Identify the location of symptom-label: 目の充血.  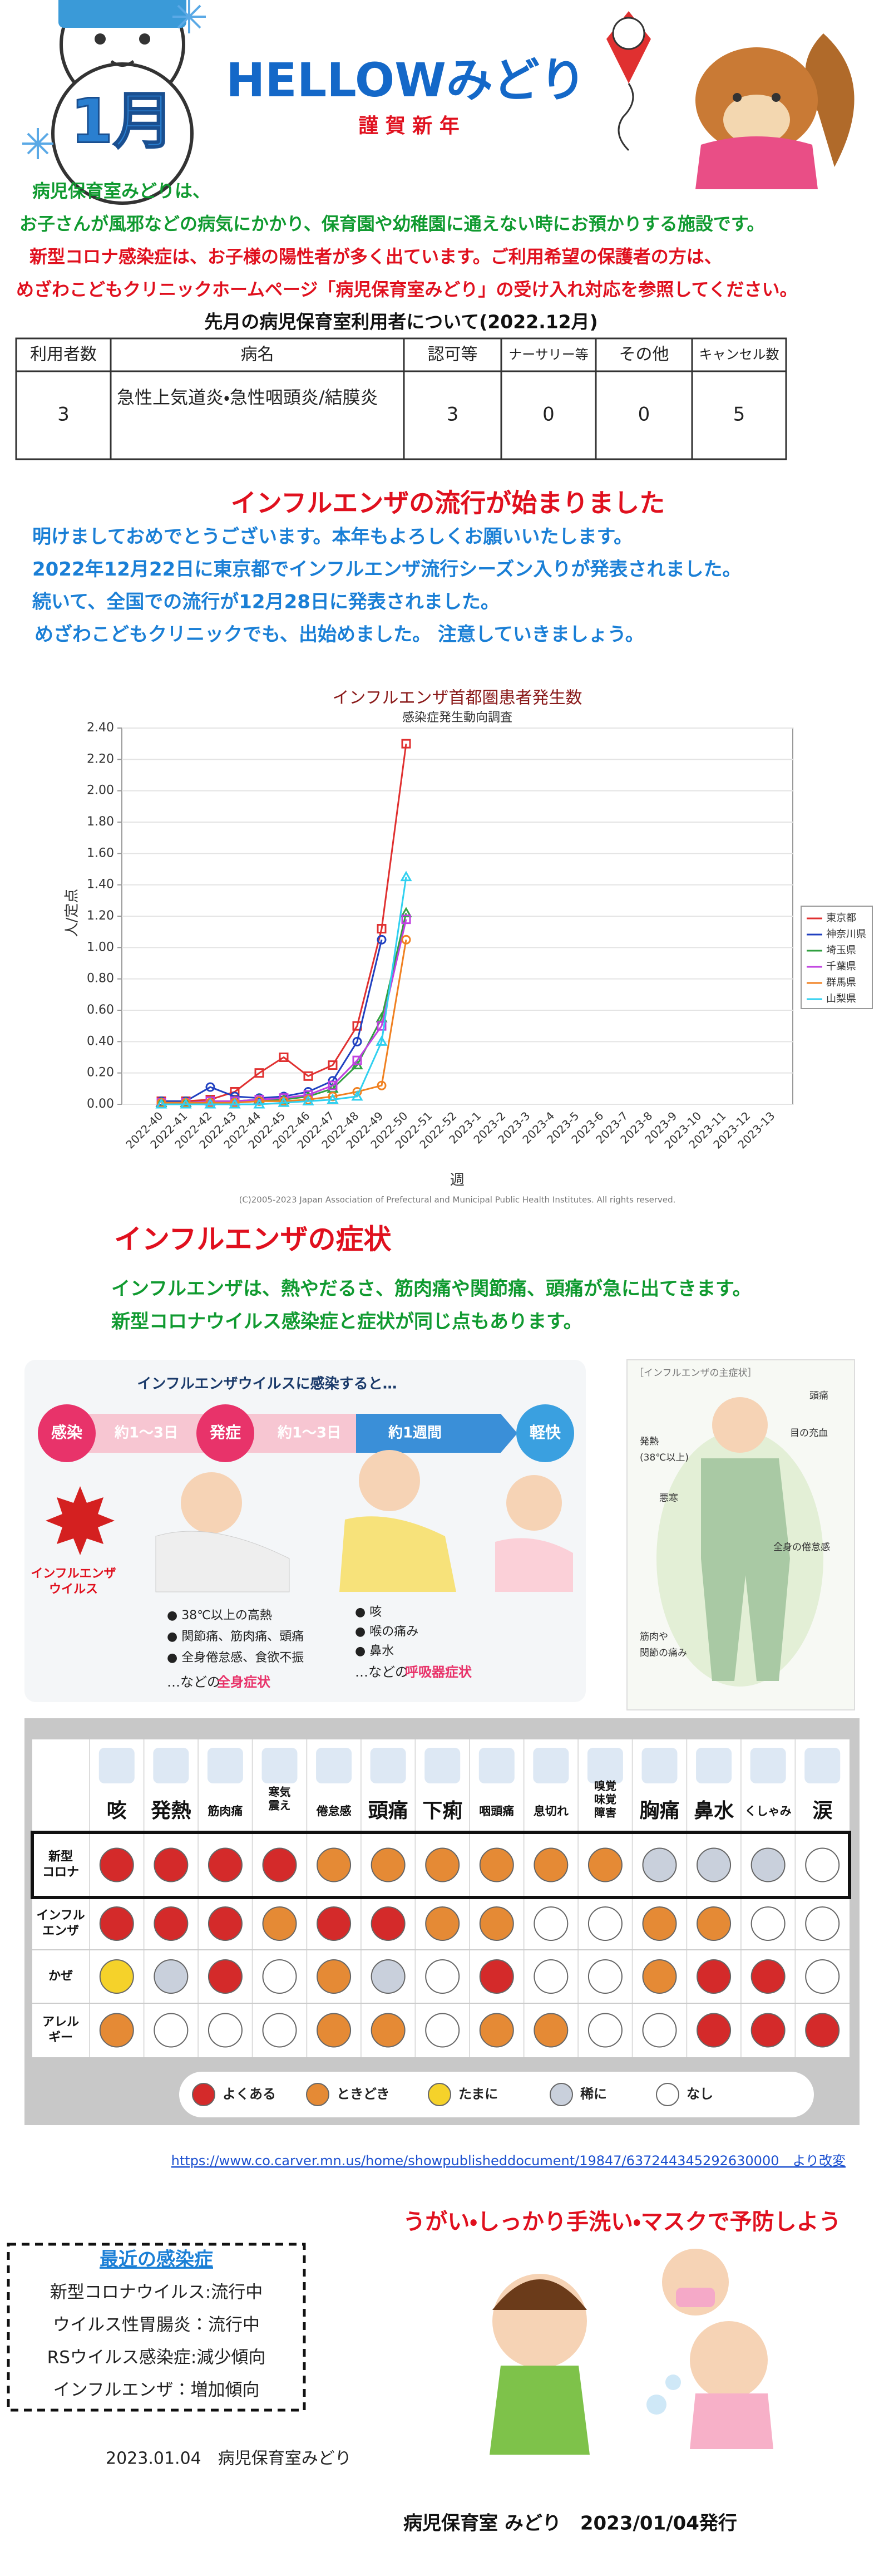
(809, 1433).